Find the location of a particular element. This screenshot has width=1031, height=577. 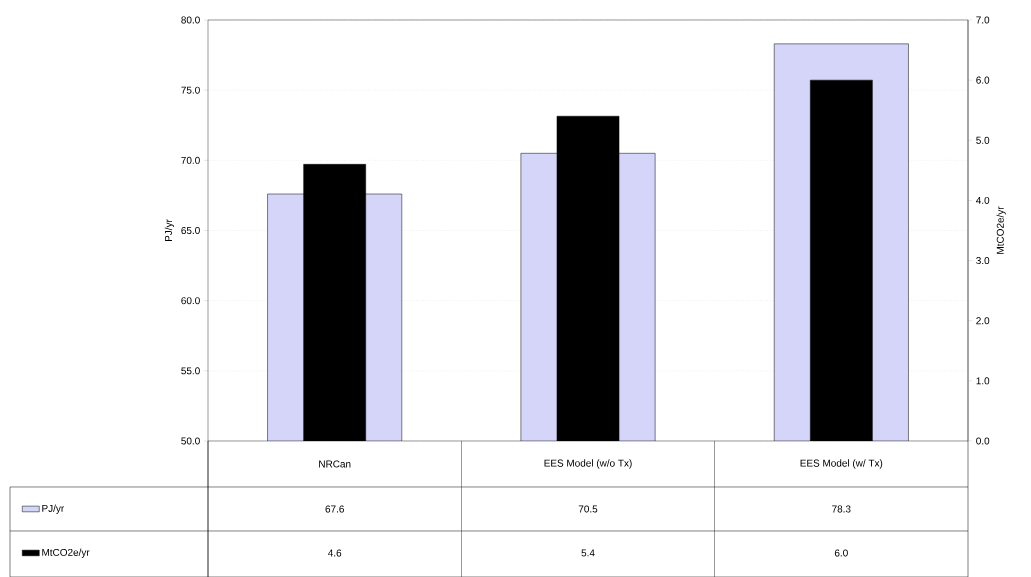

data-label: 67.6 is located at coordinates (334, 509).